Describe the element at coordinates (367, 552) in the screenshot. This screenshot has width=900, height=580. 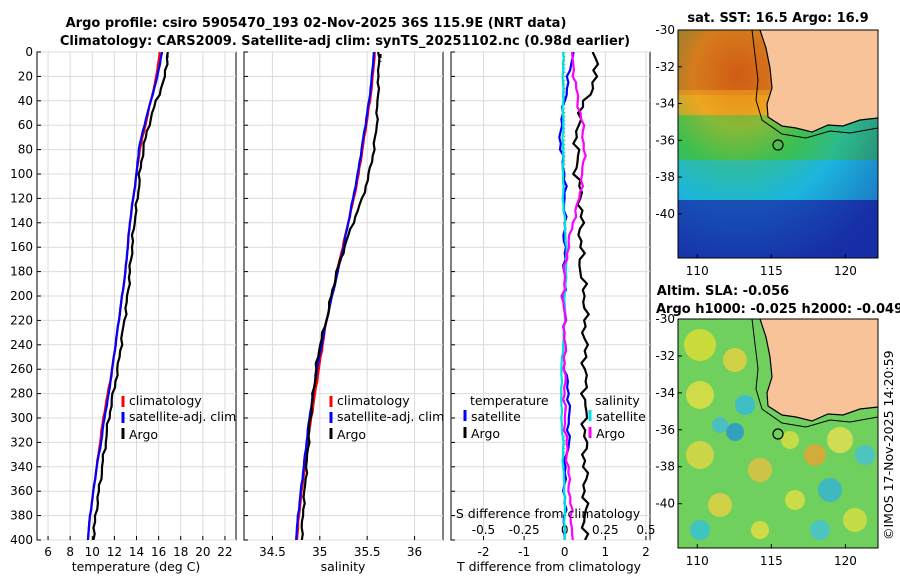
I see `x-tick-label: 35.5` at that location.